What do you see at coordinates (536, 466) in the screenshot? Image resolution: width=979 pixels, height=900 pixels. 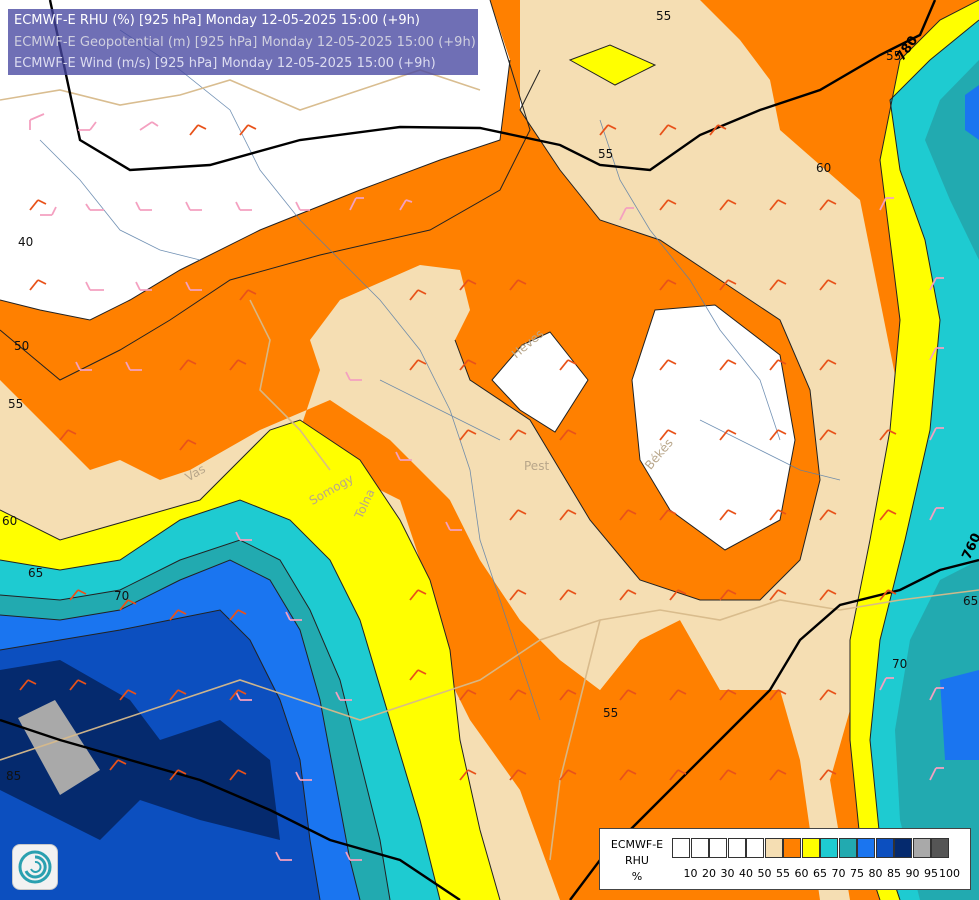 I see `place-label-pest: Pest` at bounding box center [536, 466].